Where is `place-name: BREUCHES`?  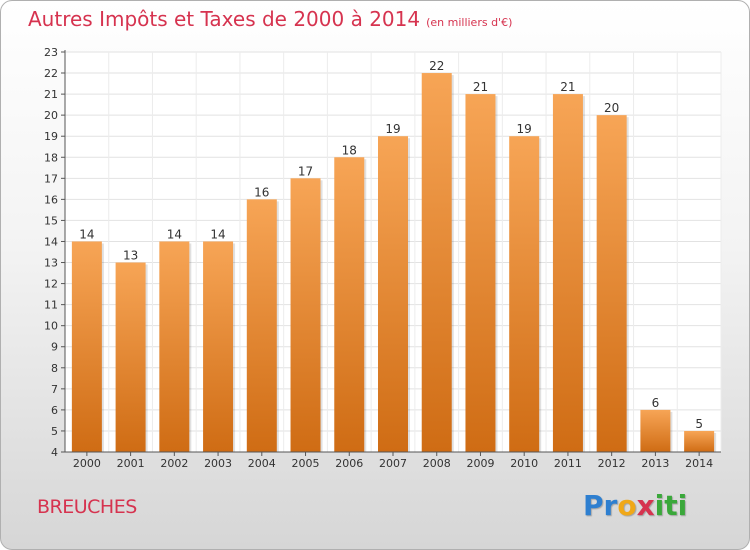 place-name: BREUCHES is located at coordinates (87, 507).